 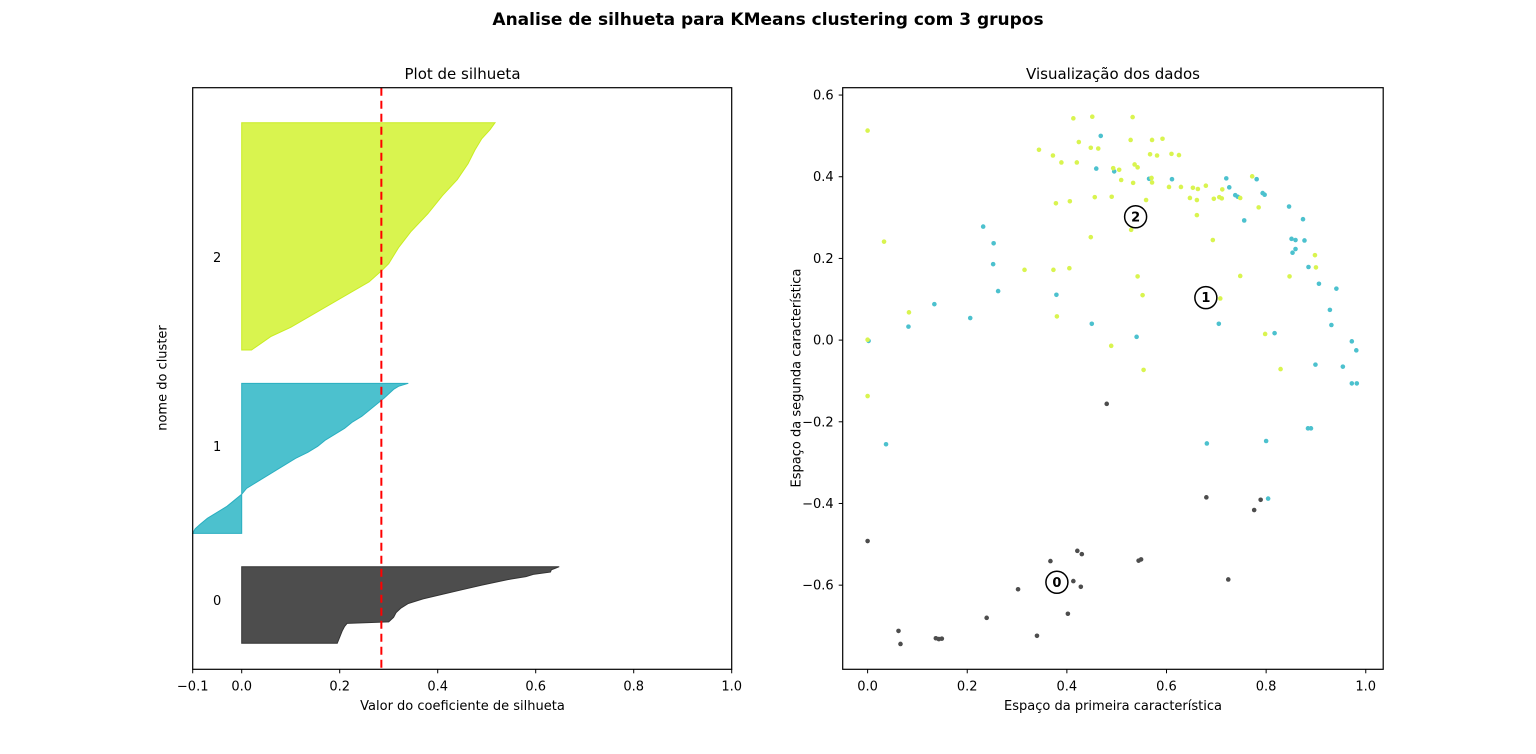 I want to click on silhouette-x-tick-label: 0.6, so click(x=535, y=686).